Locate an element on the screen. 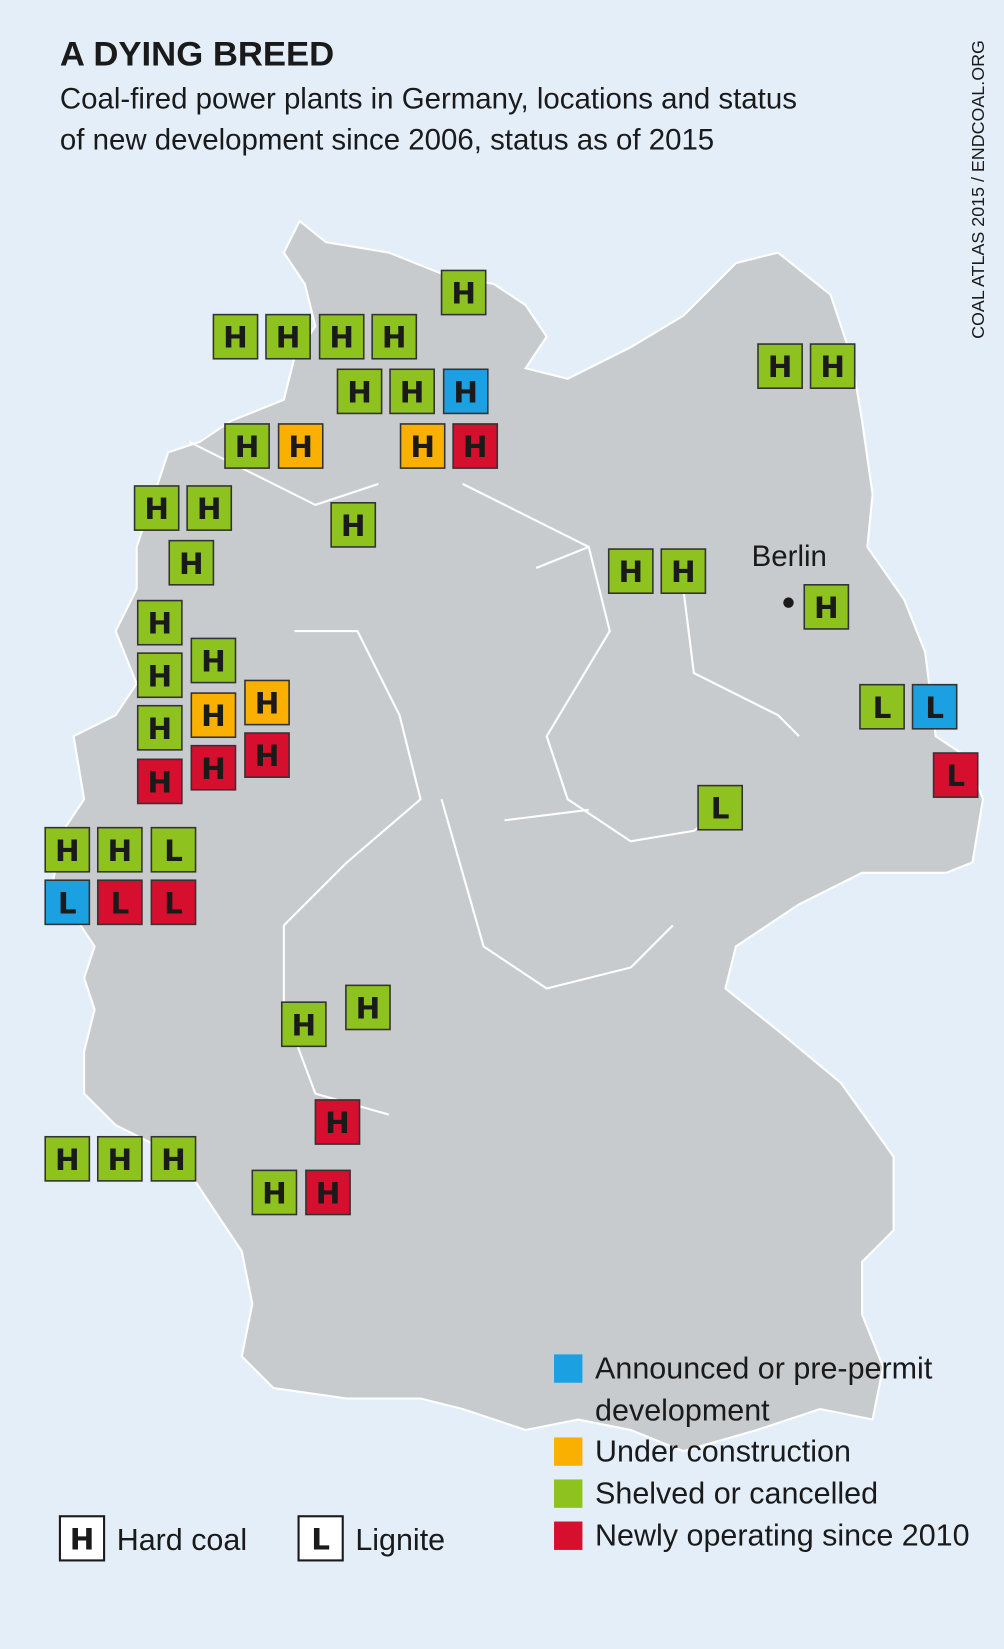 The height and width of the screenshot is (1649, 1004). legend-text: Newly operating since 2010 is located at coordinates (782, 1536).